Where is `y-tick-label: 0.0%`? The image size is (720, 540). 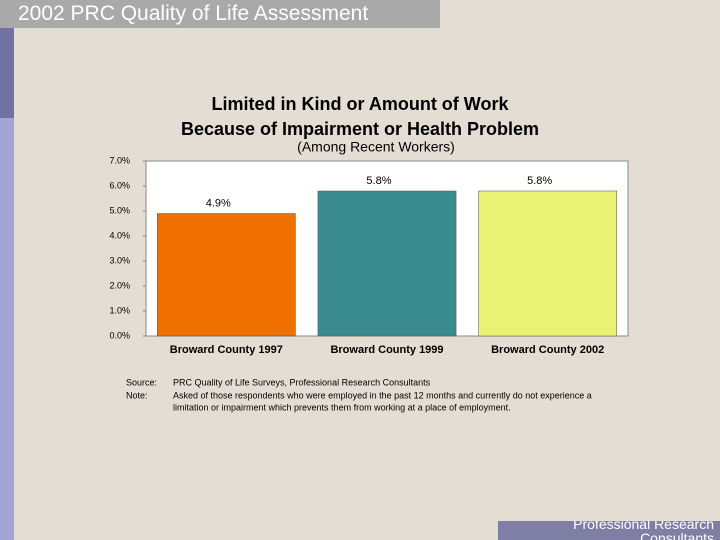
y-tick-label: 0.0% is located at coordinates (119, 335).